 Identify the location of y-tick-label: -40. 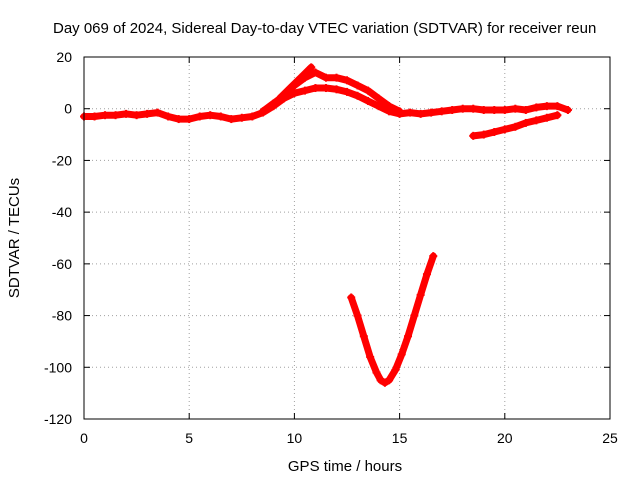
(62, 212).